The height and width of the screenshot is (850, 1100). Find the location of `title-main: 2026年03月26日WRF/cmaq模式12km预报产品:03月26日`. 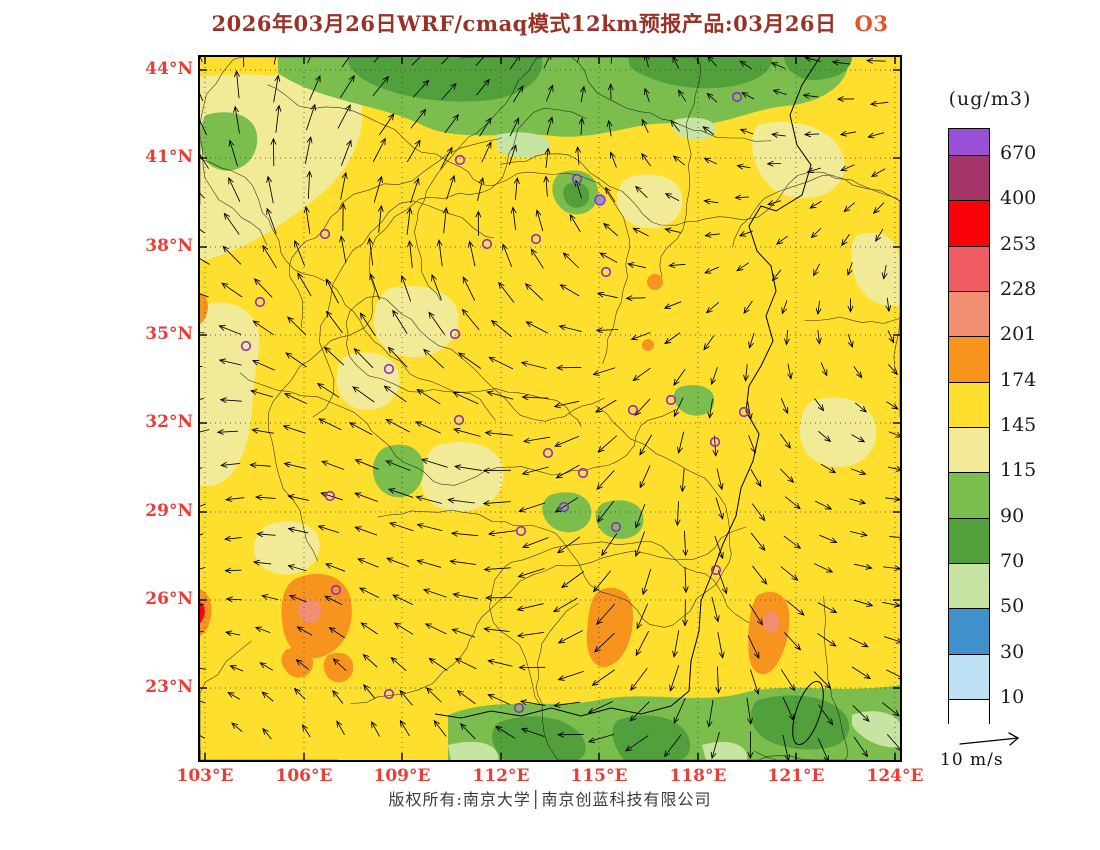

title-main: 2026年03月26日WRF/cmaq模式12km预报产品:03月26日 is located at coordinates (524, 23).